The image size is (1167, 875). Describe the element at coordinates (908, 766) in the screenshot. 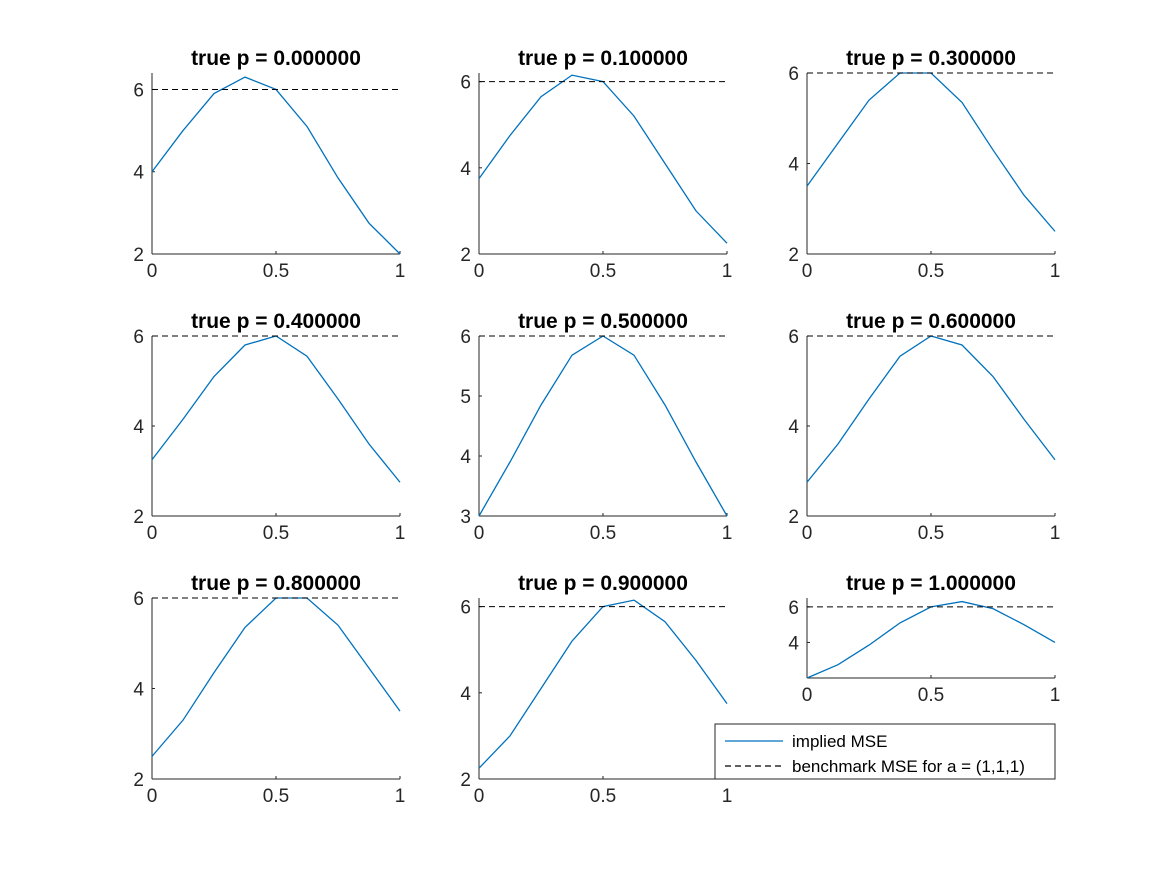

I see `legend-label-benchmark: benchmark MSE for a = (1,1,1)` at that location.